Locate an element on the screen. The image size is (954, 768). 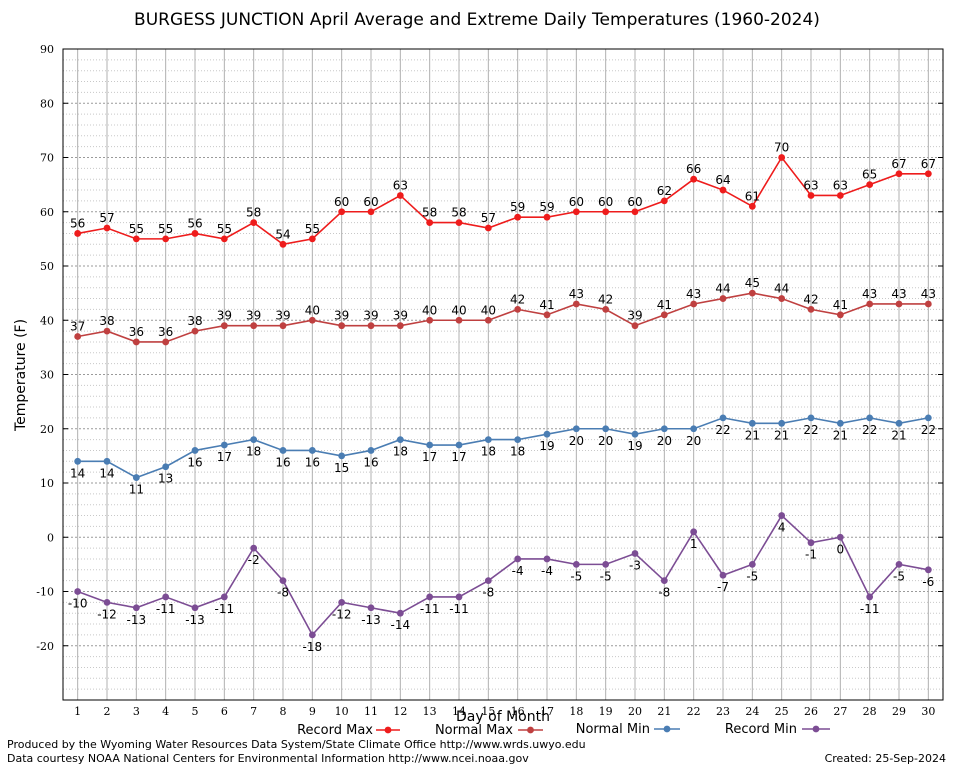
normal-max-data-label: 42 is located at coordinates (810, 299).